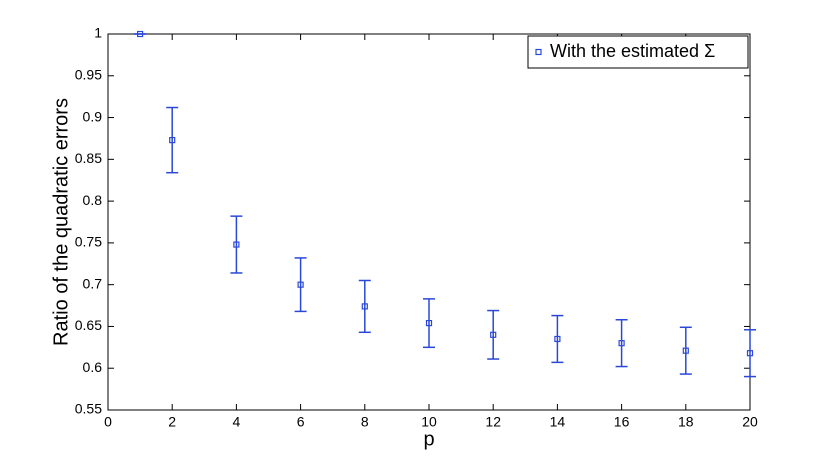 This screenshot has height=462, width=830. I want to click on y-tick-label: 0.55, so click(88, 409).